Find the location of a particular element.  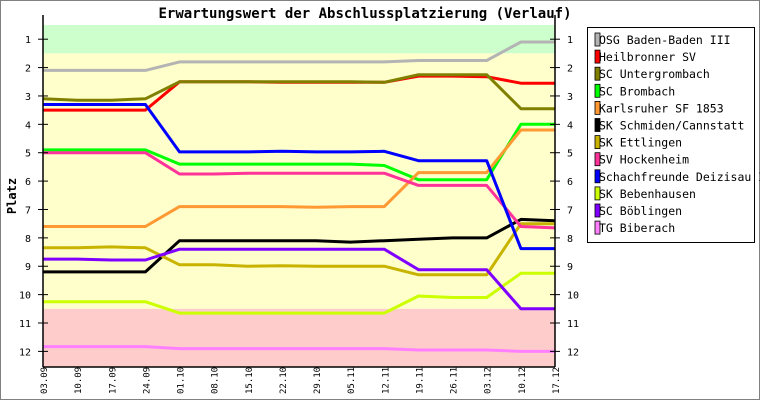

legend-label: SK Bebenhausen is located at coordinates (647, 194).